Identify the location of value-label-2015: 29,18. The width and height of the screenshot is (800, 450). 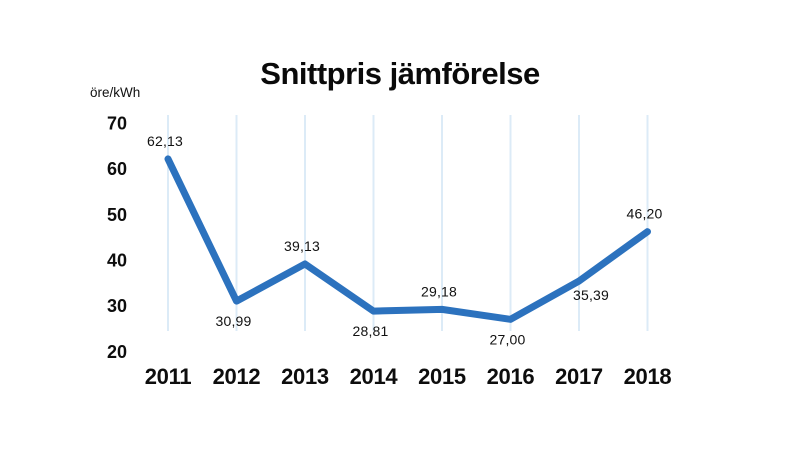
(439, 291).